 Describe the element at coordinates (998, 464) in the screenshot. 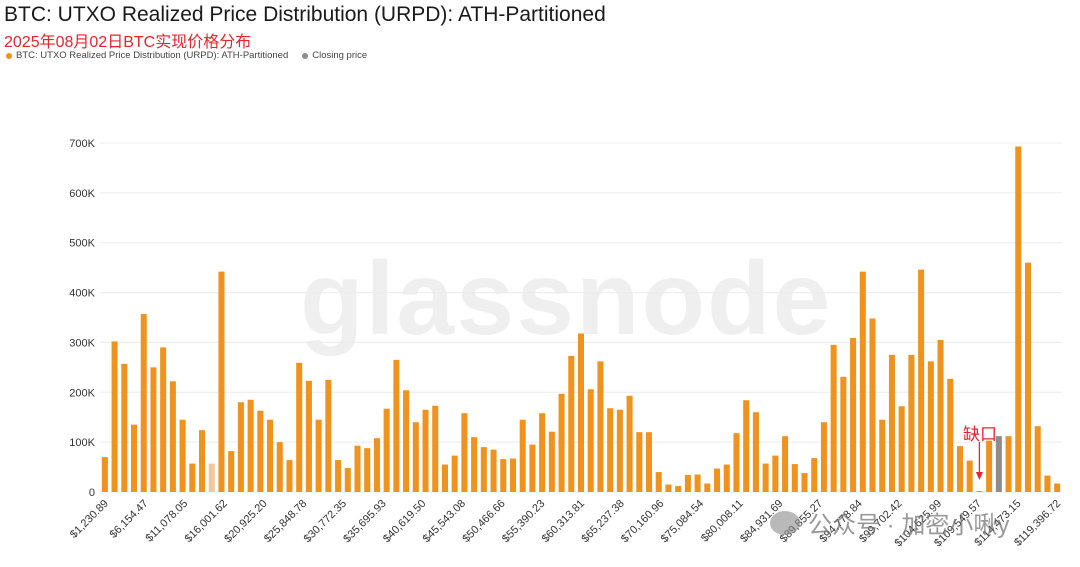

I see `closing-price-bar` at that location.